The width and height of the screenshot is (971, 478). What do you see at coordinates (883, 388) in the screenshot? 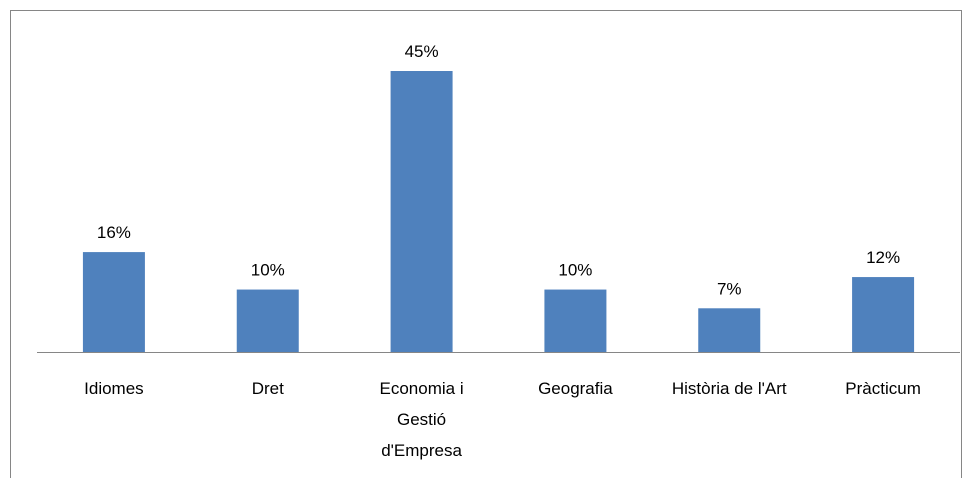
I see `x-tick-label: Pràcticum` at bounding box center [883, 388].